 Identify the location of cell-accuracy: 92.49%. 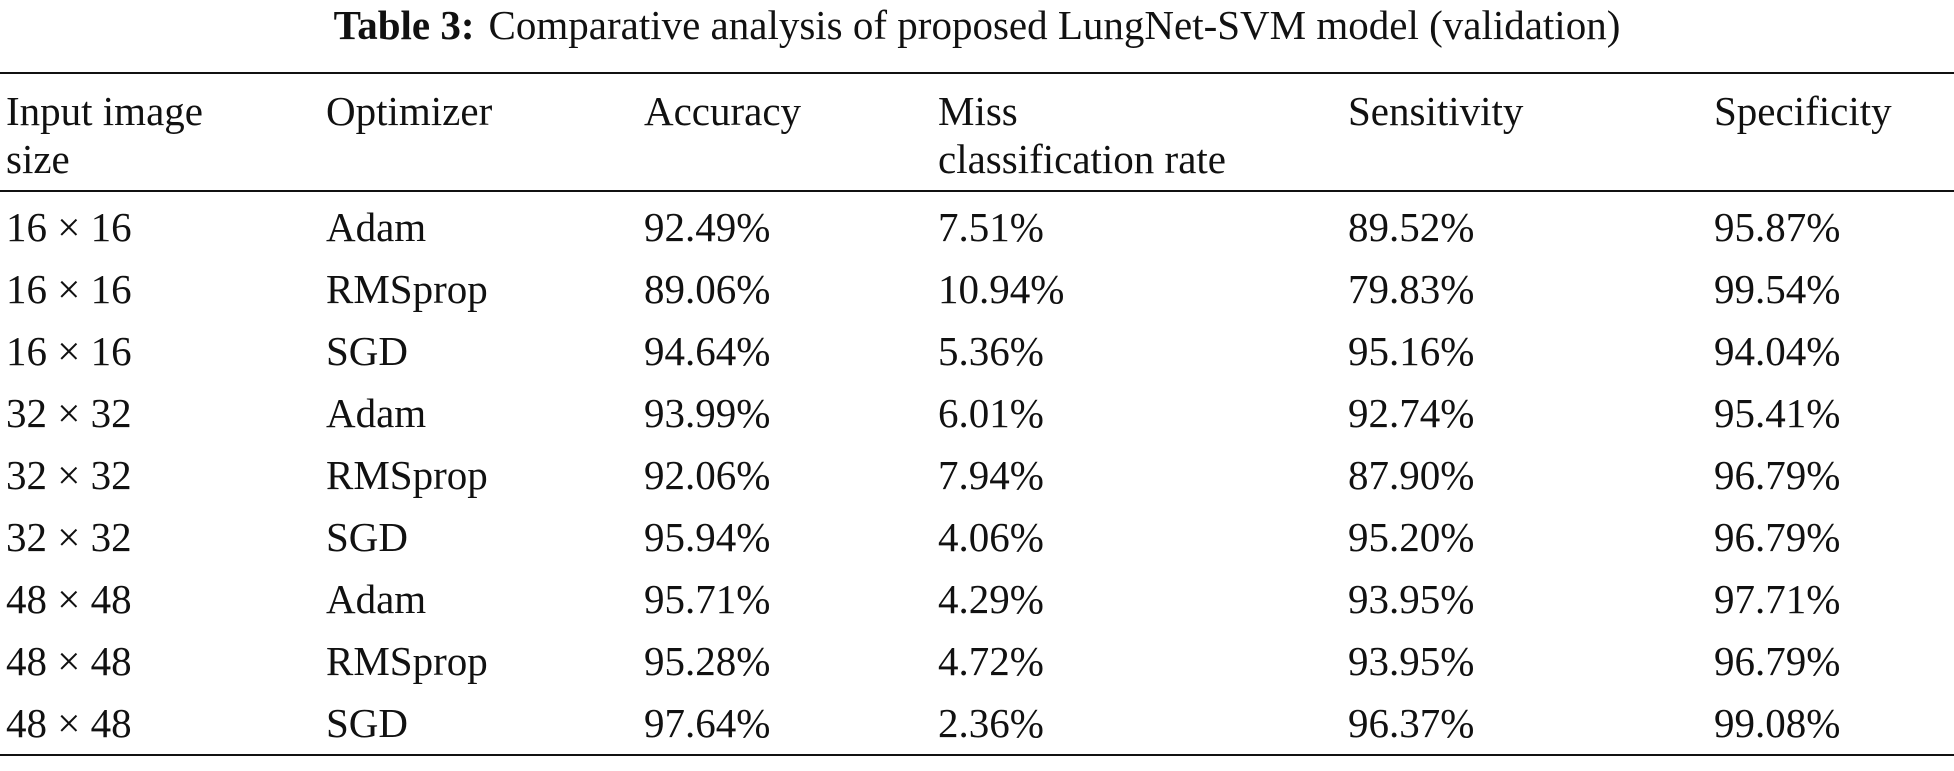
(707, 227).